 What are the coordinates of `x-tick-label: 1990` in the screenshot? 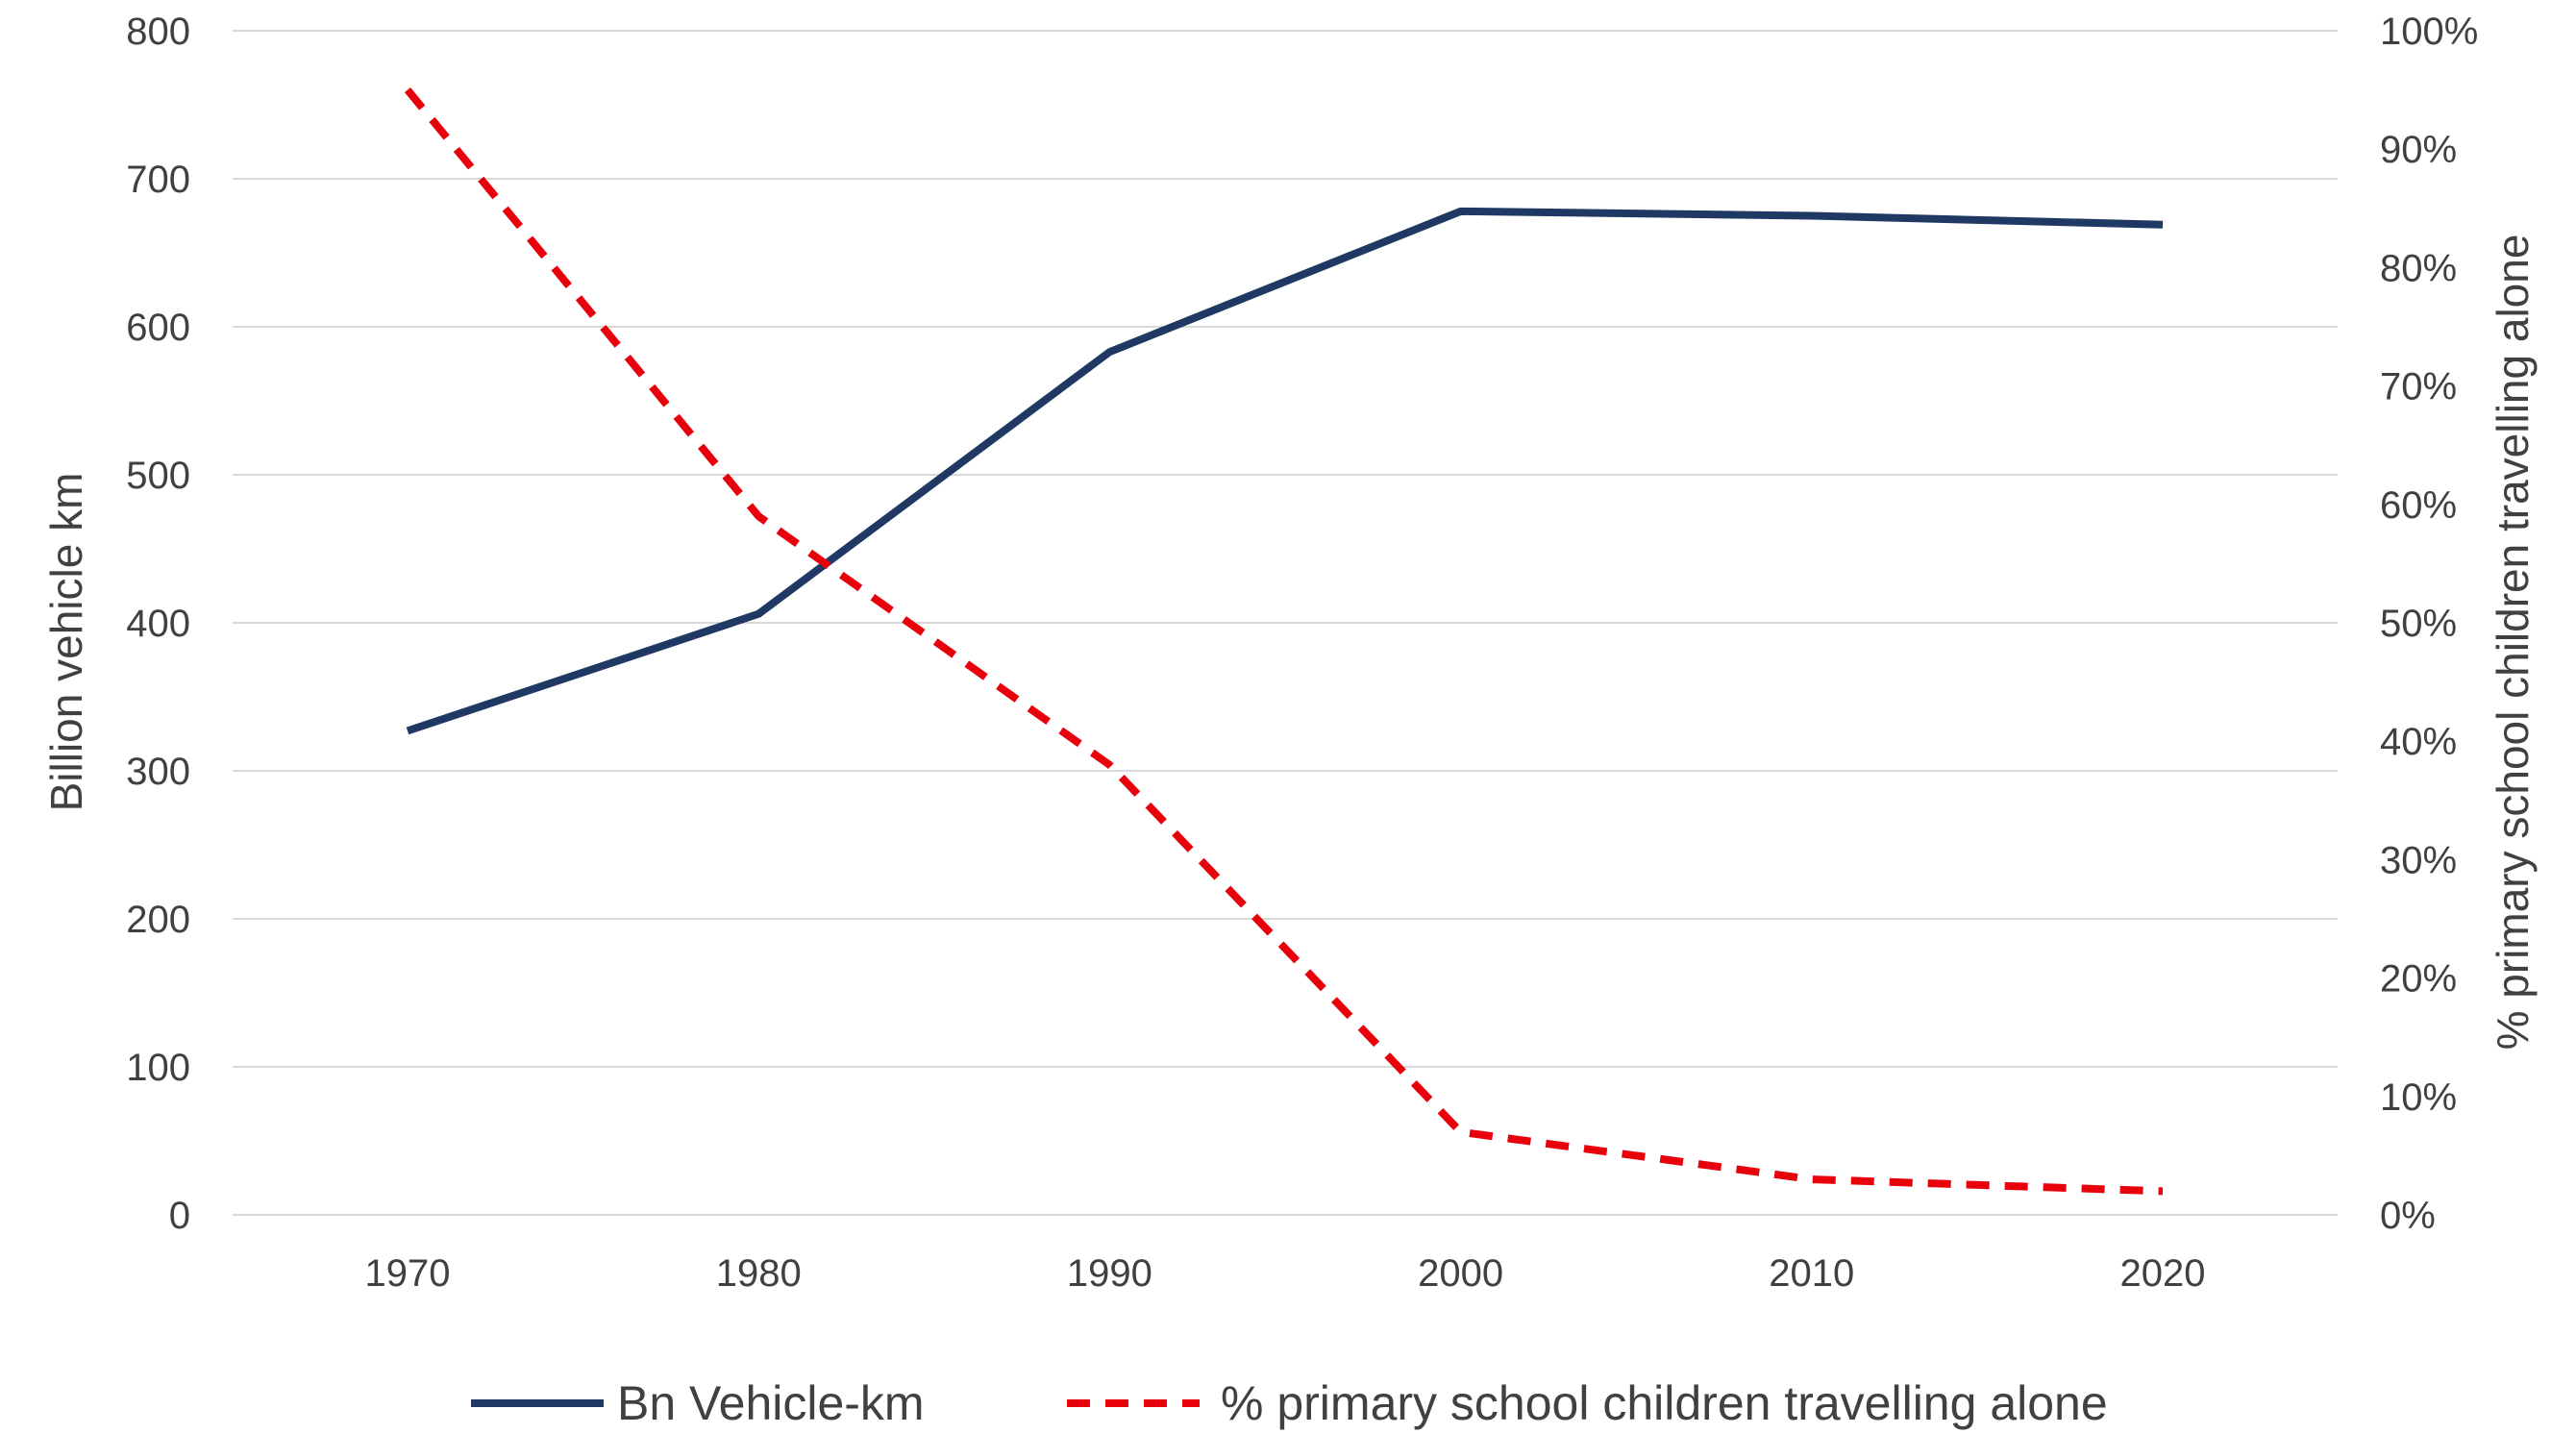 It's located at (1109, 1273).